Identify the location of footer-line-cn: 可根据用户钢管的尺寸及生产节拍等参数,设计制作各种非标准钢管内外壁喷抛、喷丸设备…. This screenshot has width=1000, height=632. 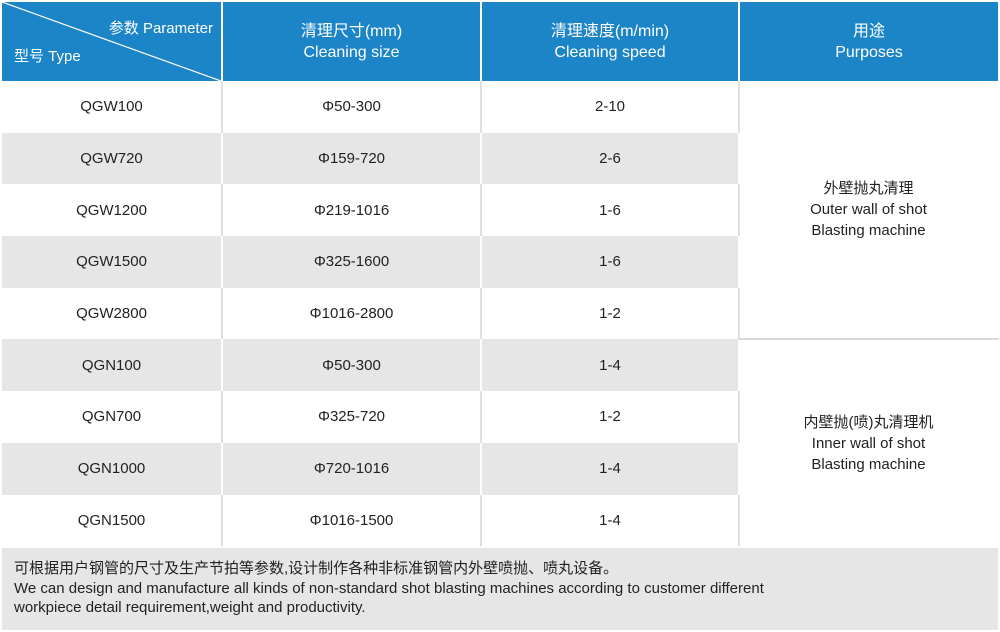
(316, 568).